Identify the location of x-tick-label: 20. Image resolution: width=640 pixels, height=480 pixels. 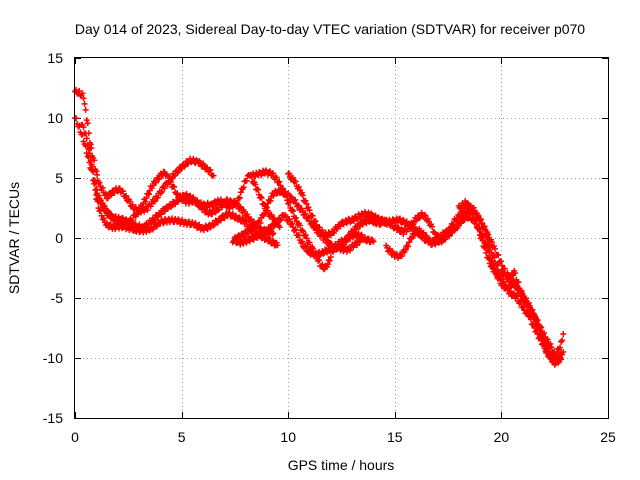
(502, 437).